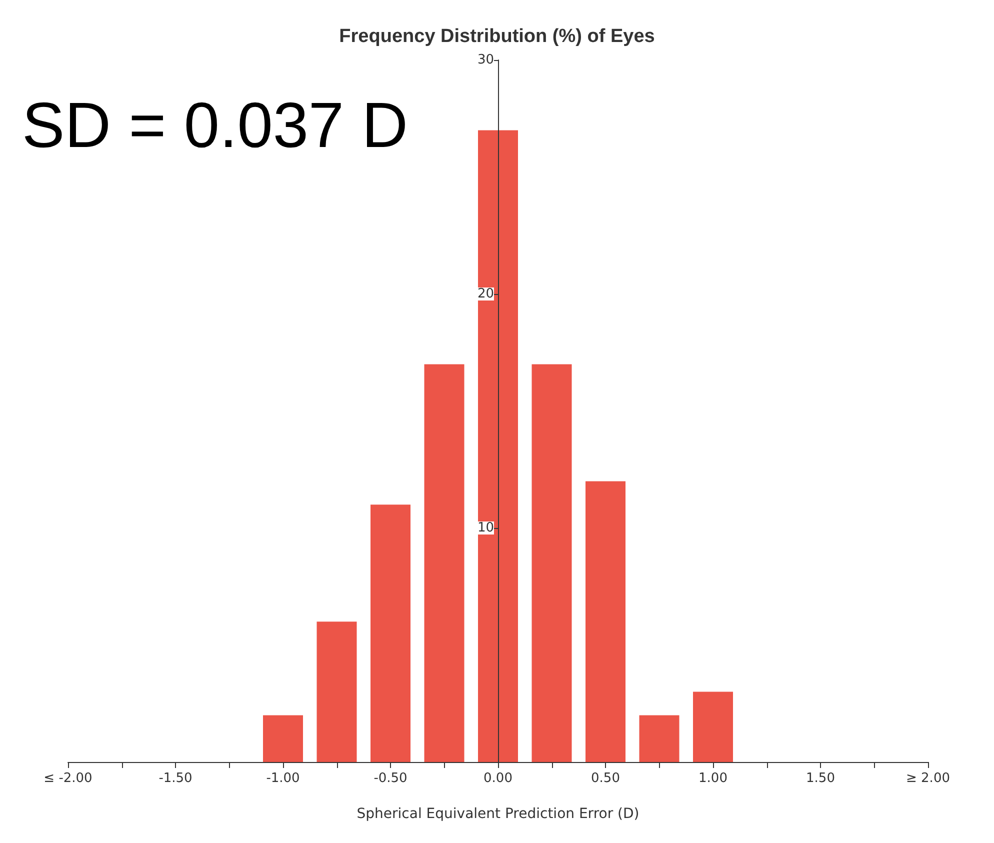 The width and height of the screenshot is (994, 843). What do you see at coordinates (68, 778) in the screenshot?
I see `x-tick-label: ≤ -2.00` at bounding box center [68, 778].